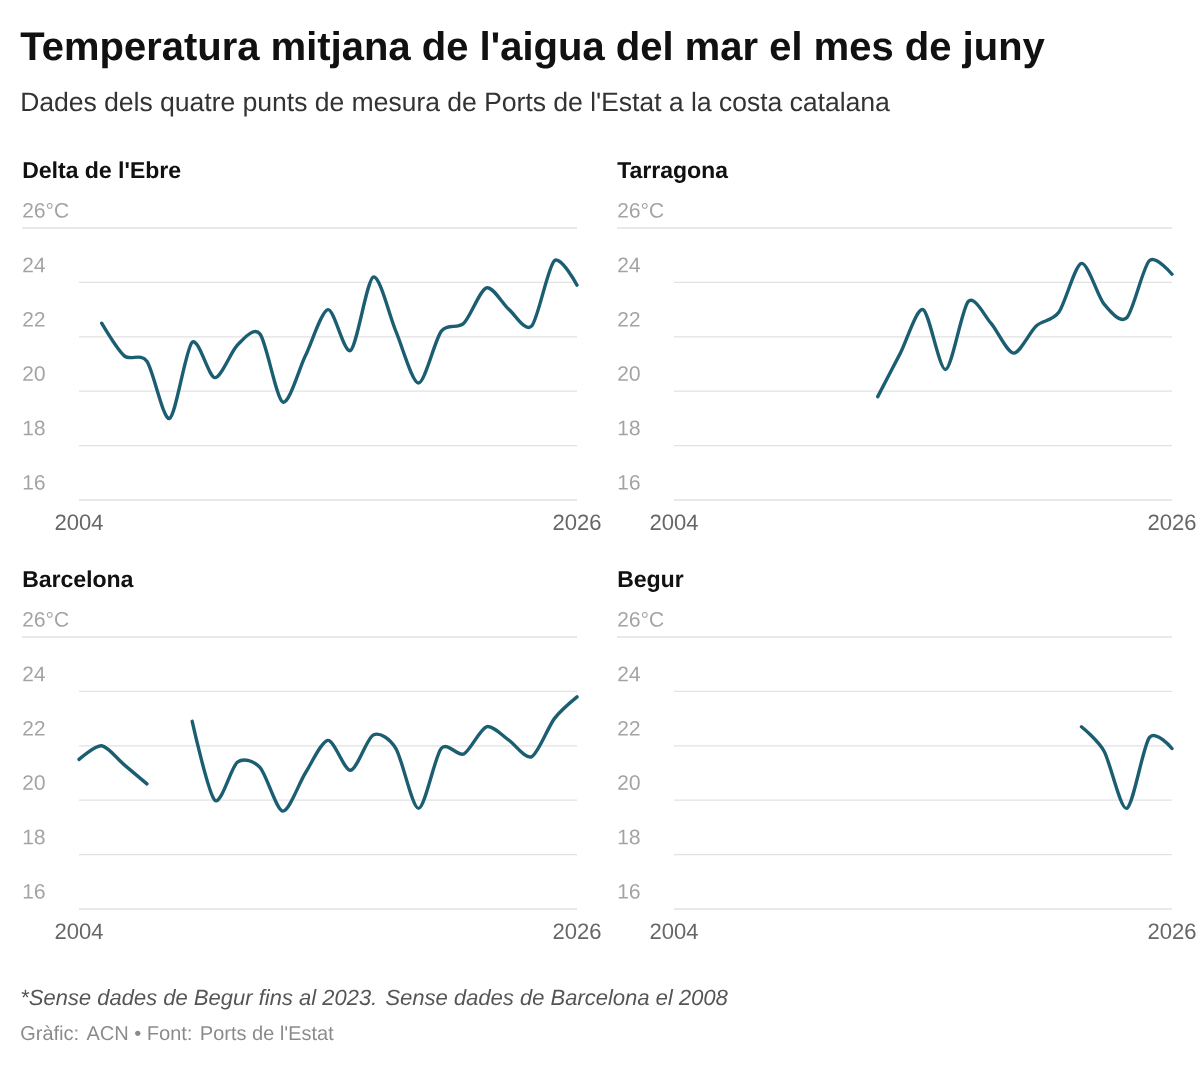 Image resolution: width=1200 pixels, height=1066 pixels. I want to click on chart-title: Barcelona, so click(78, 579).